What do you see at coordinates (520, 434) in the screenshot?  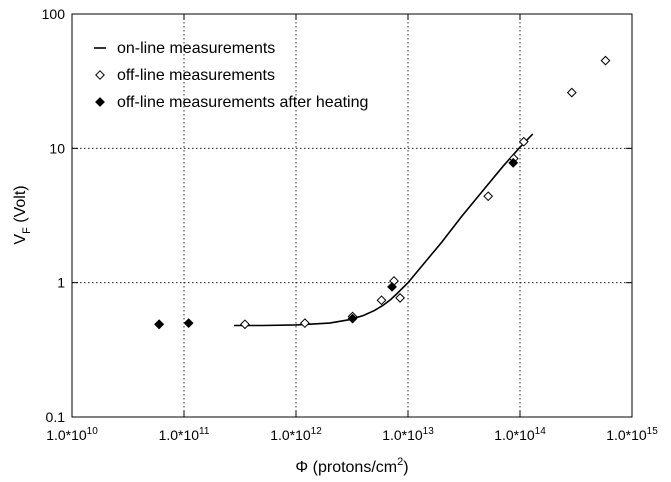 I see `x-tick-label: 1.0*1014` at bounding box center [520, 434].